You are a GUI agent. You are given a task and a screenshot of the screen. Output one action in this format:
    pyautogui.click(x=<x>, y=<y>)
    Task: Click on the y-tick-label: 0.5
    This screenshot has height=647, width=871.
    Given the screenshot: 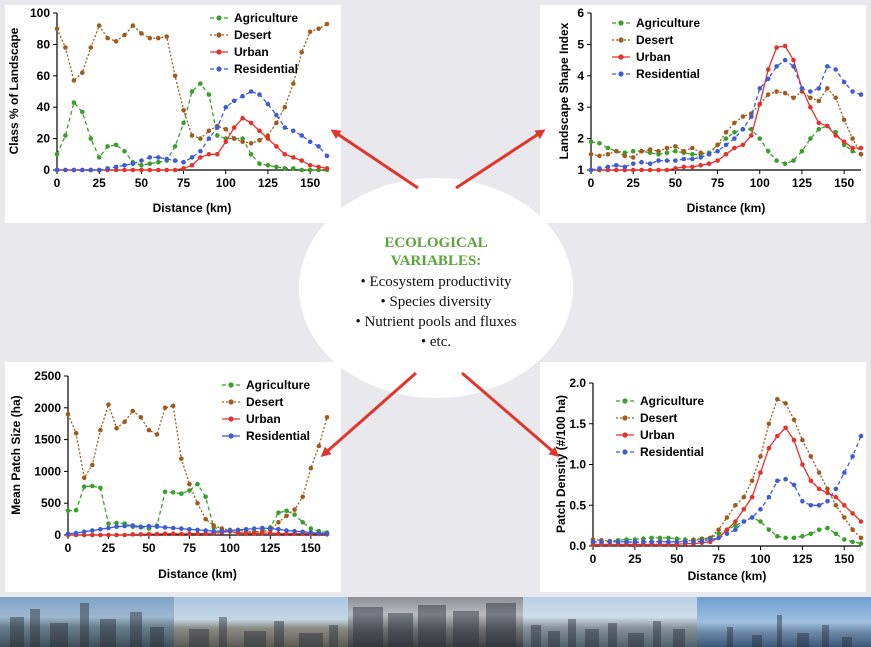 What is the action you would take?
    pyautogui.click(x=577, y=505)
    